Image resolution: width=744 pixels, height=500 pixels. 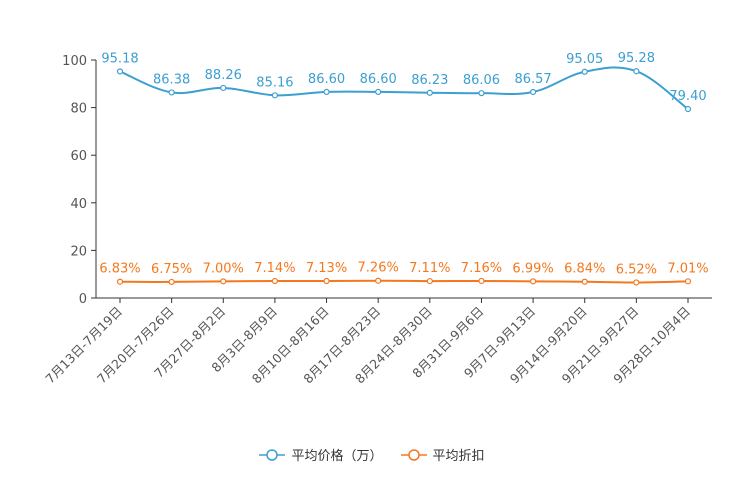 What do you see at coordinates (274, 268) in the screenshot?
I see `data-label-avg-discount: 7.14%` at bounding box center [274, 268].